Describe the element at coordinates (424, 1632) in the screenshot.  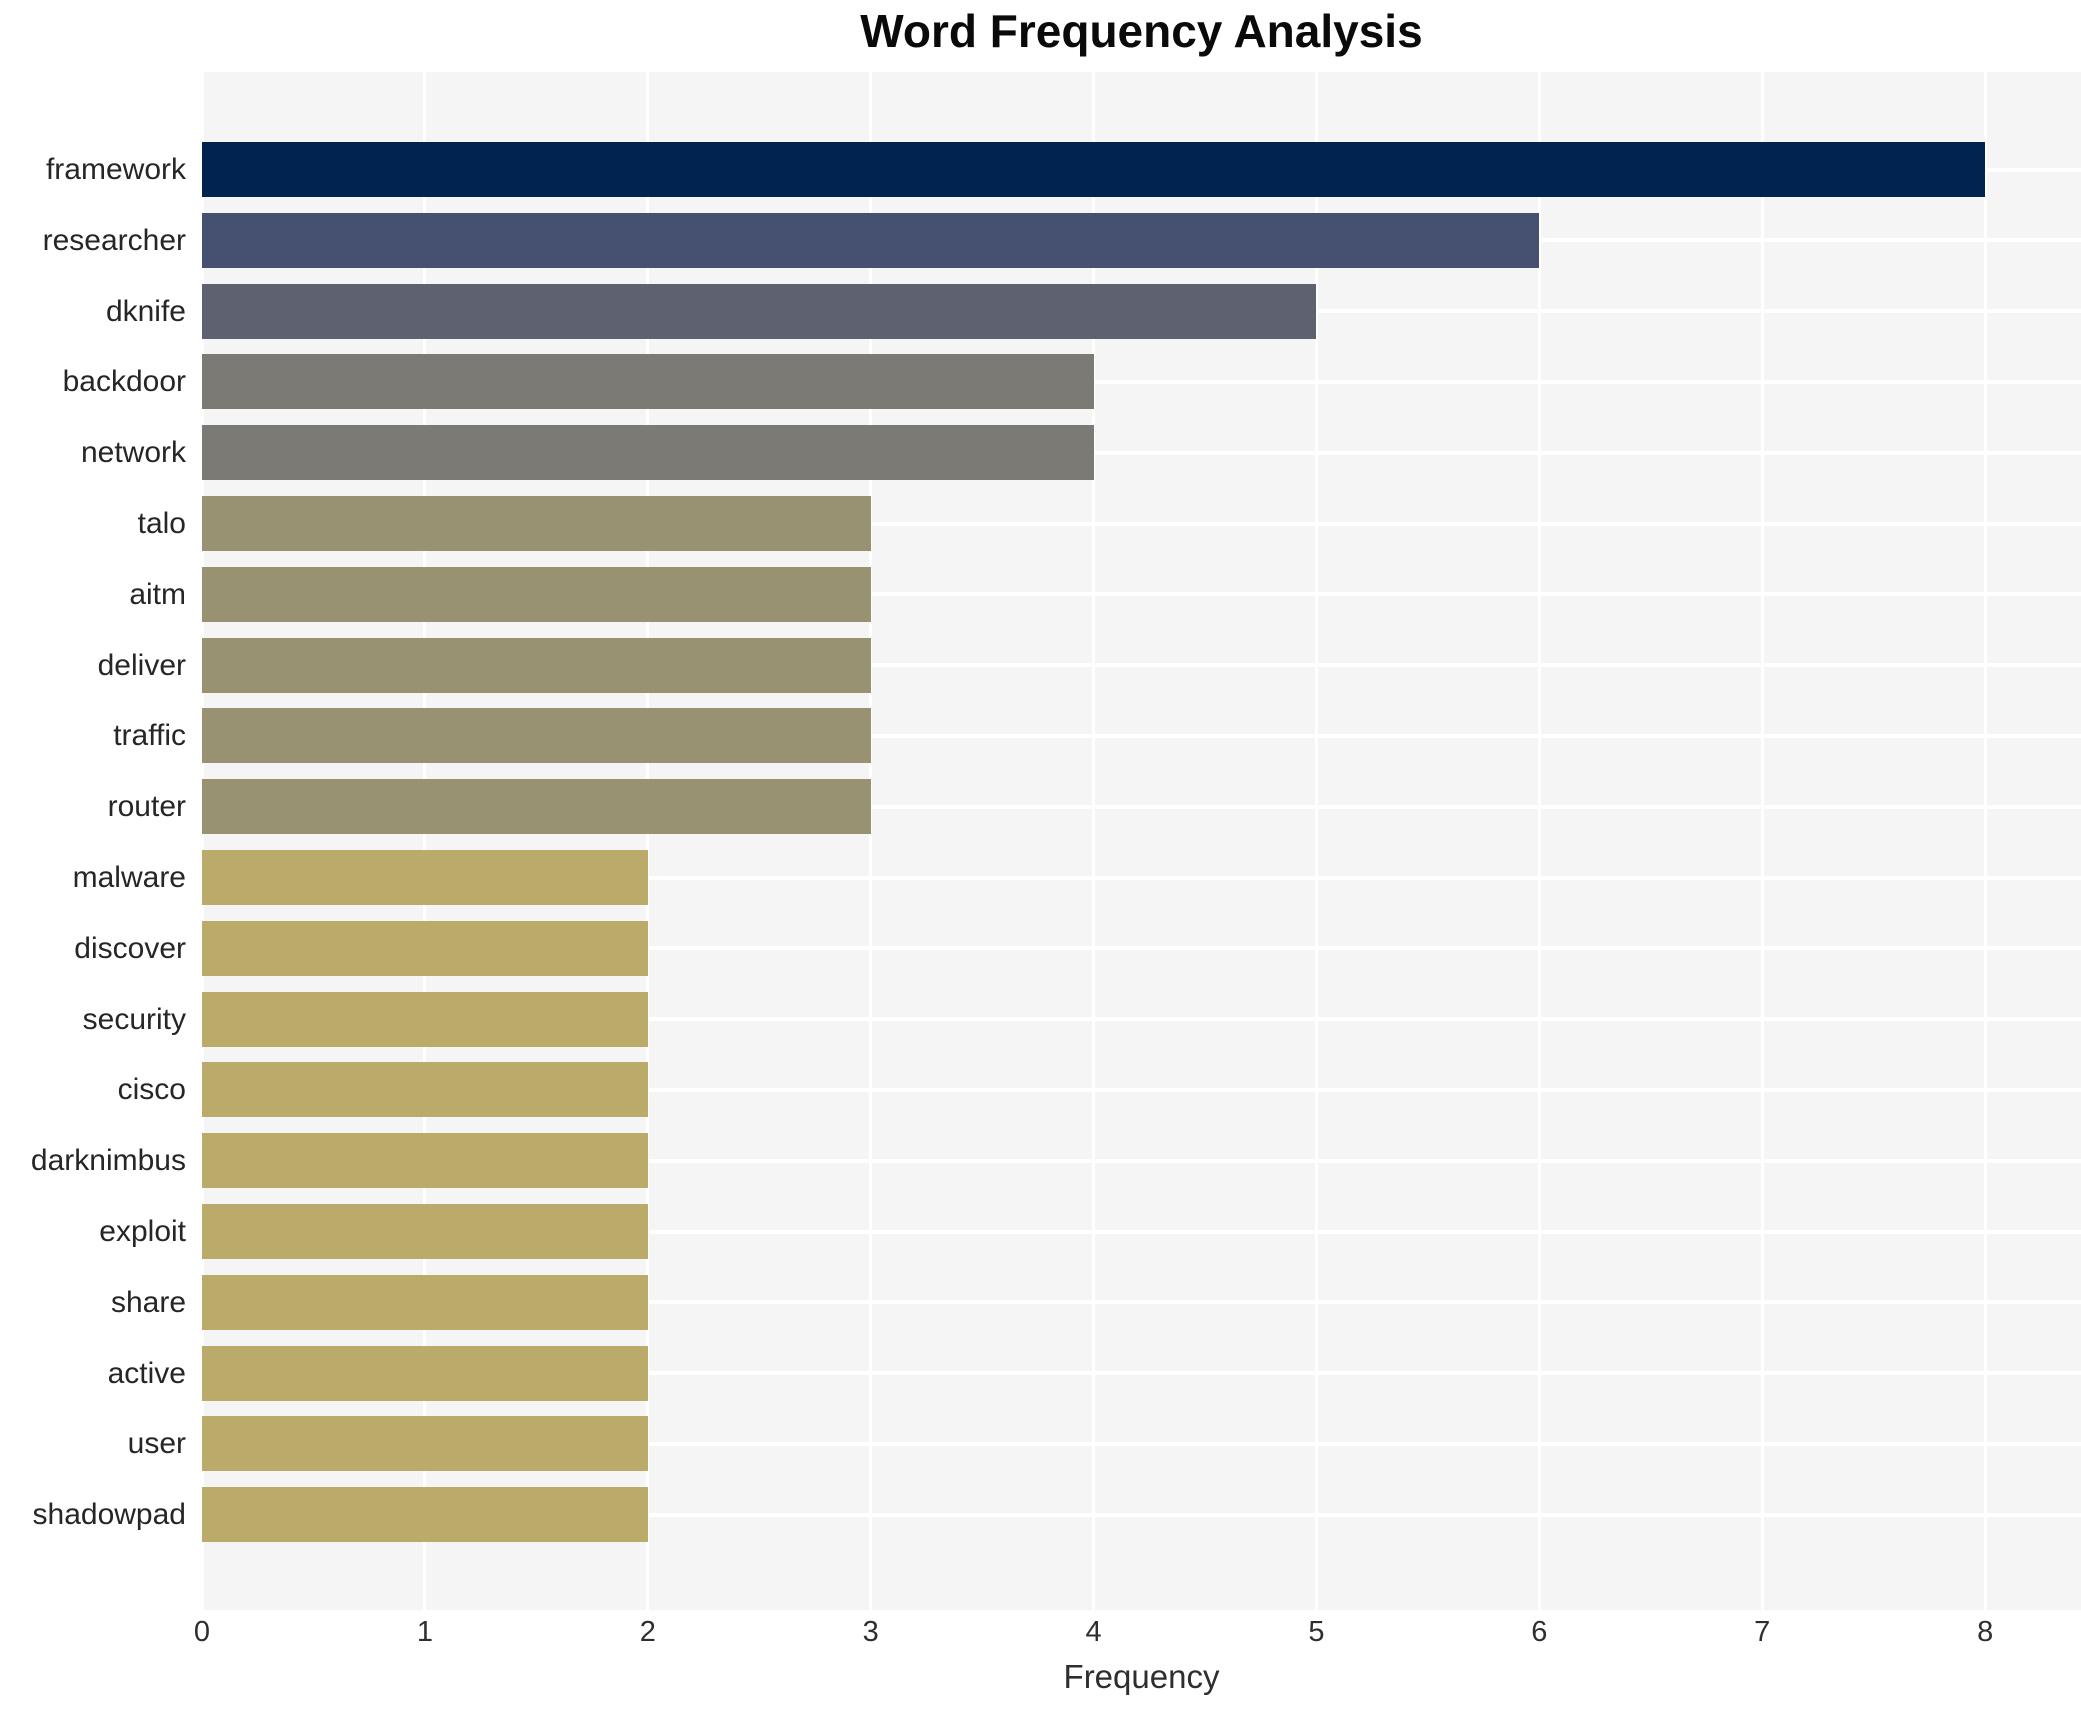
I see `x-tick-1: 1` at that location.